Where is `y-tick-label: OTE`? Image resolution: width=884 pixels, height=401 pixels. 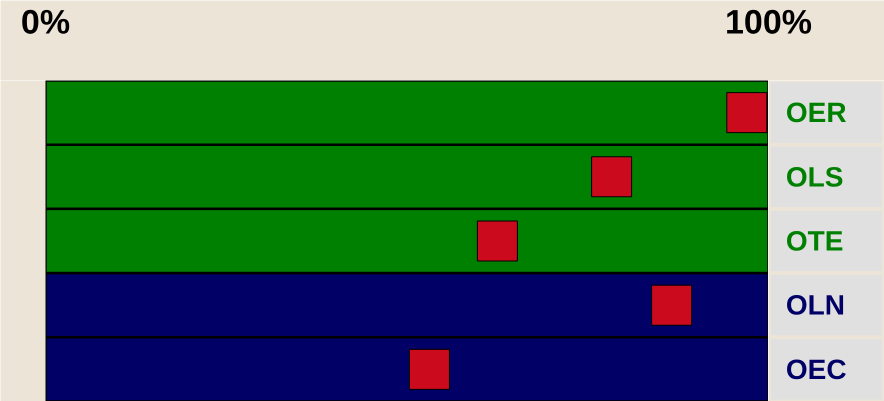
y-tick-label: OTE is located at coordinates (815, 241).